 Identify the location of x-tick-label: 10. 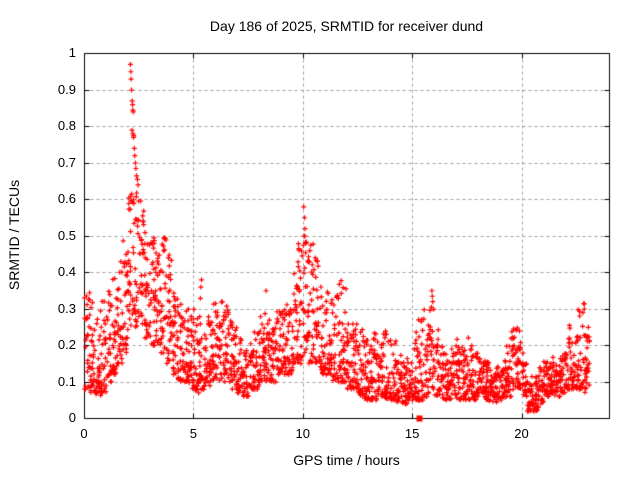
(302, 433).